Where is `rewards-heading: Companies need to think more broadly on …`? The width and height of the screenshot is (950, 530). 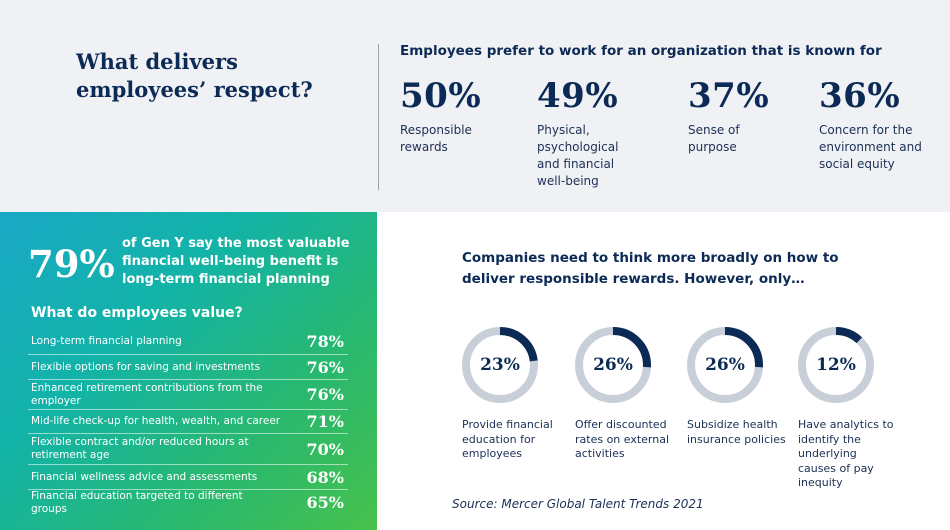 rewards-heading: Companies need to think more broadly on … is located at coordinates (650, 268).